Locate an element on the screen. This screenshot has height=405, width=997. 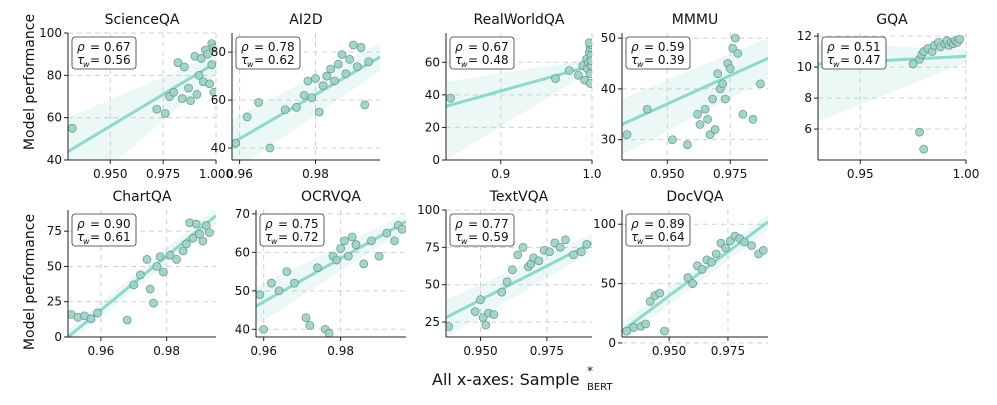
x-tick-label: 0.96 is located at coordinates (263, 351).